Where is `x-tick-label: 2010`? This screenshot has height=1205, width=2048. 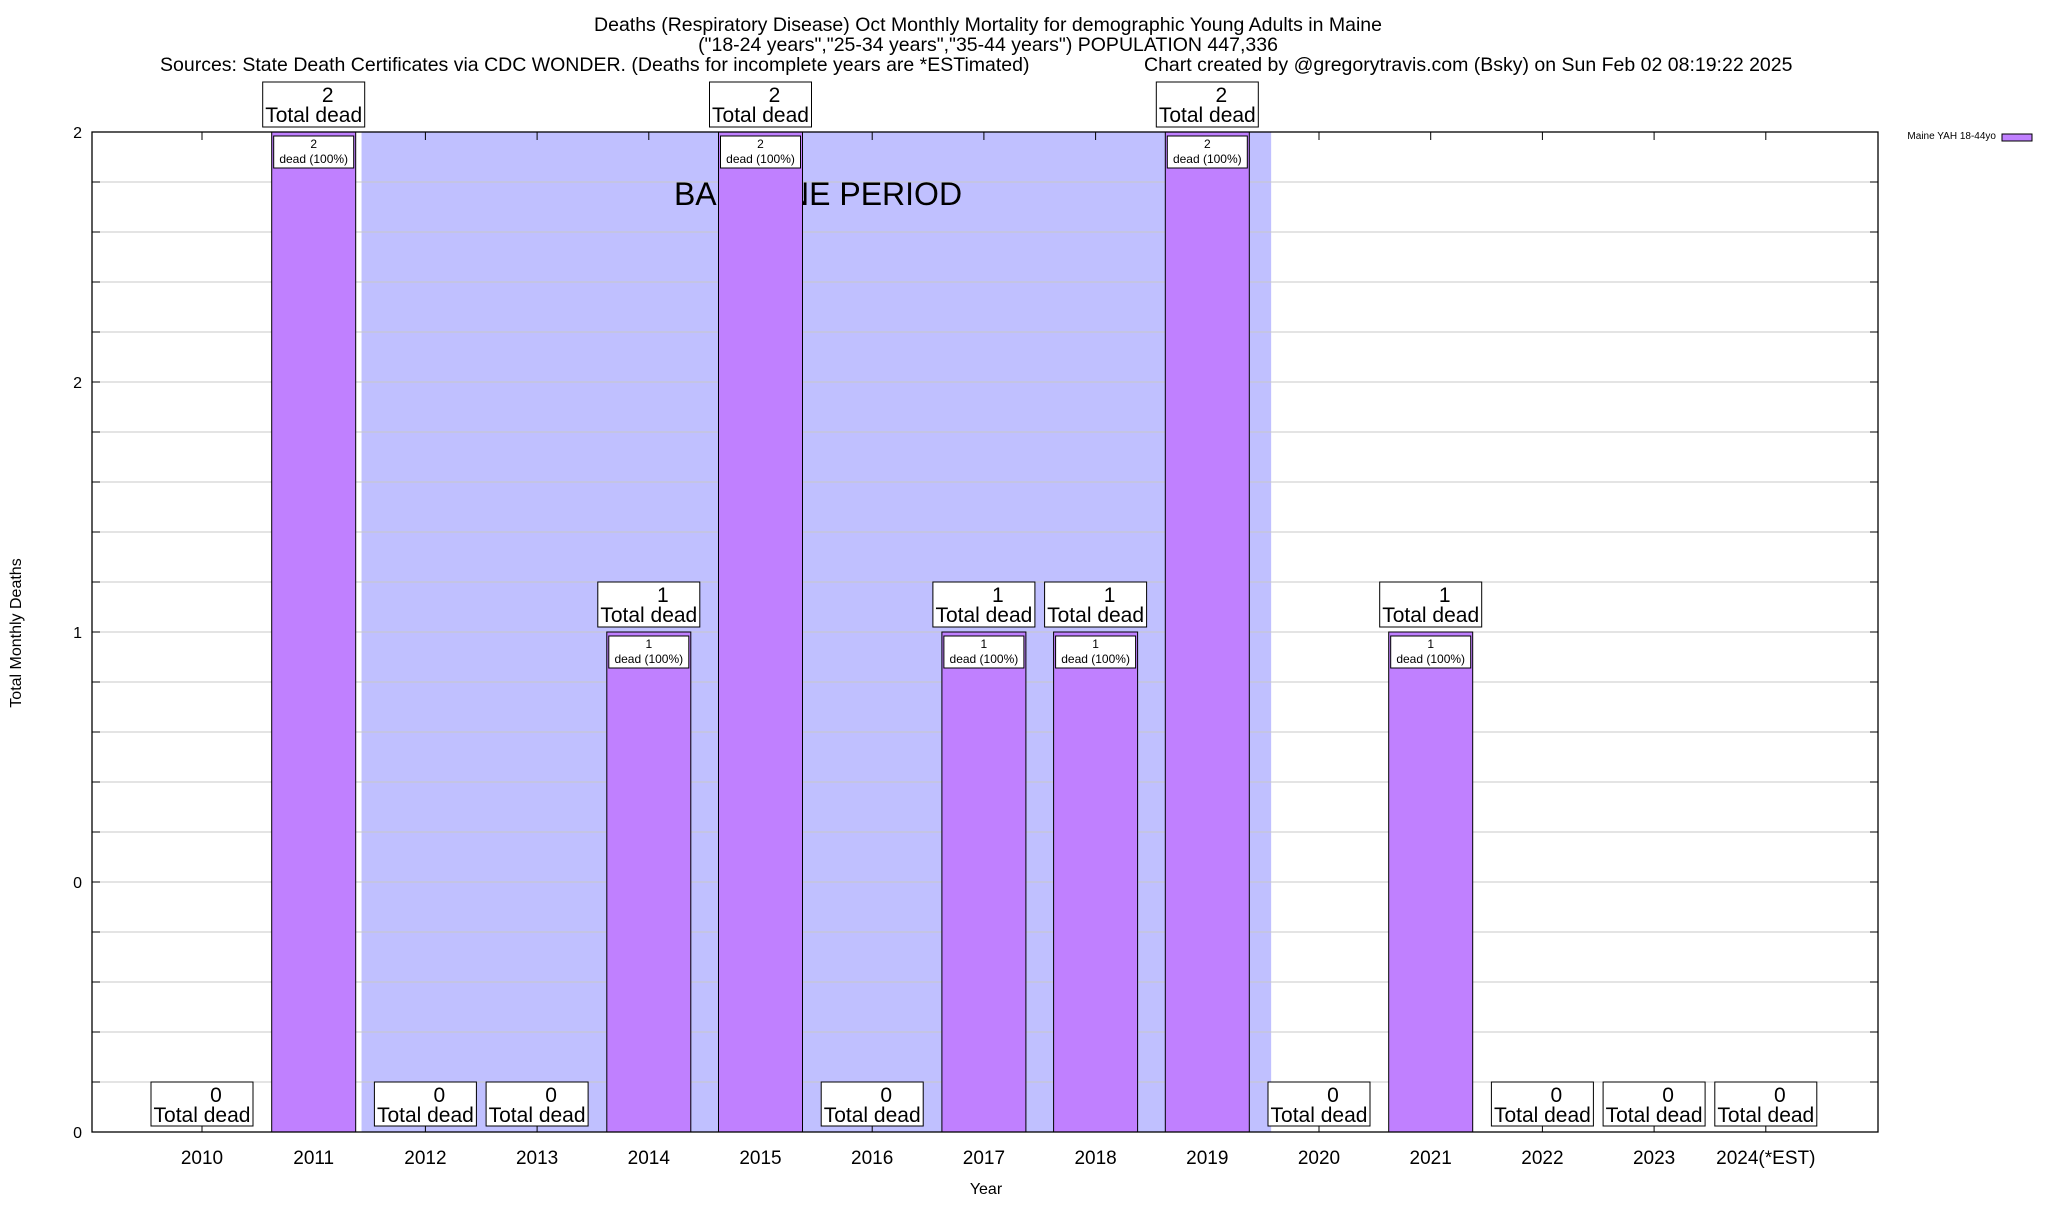
x-tick-label: 2010 is located at coordinates (202, 1158).